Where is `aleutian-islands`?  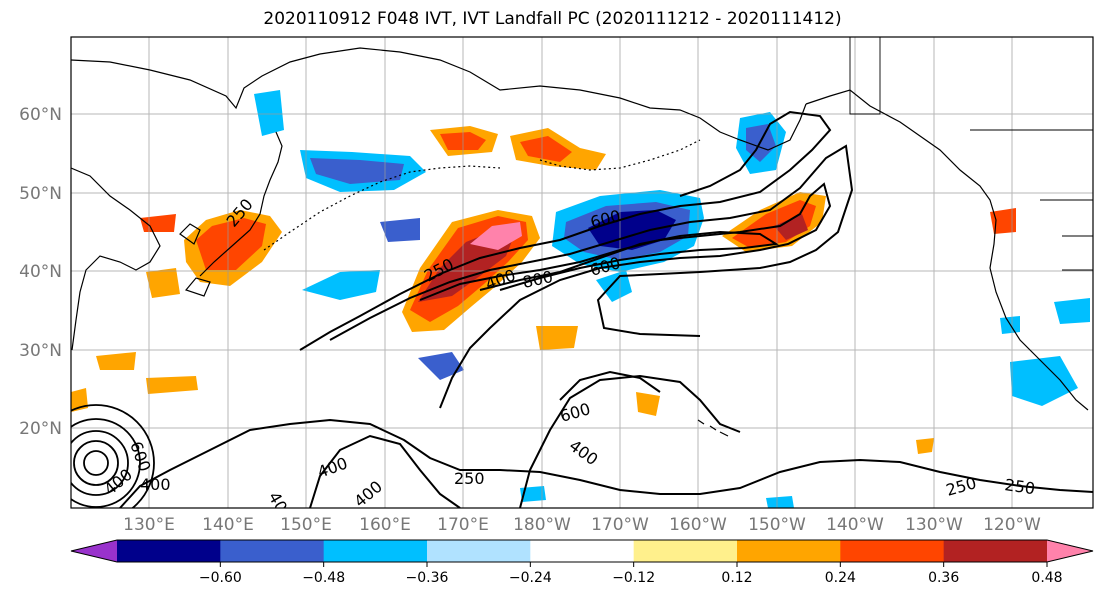
aleutian-islands is located at coordinates (620, 155).